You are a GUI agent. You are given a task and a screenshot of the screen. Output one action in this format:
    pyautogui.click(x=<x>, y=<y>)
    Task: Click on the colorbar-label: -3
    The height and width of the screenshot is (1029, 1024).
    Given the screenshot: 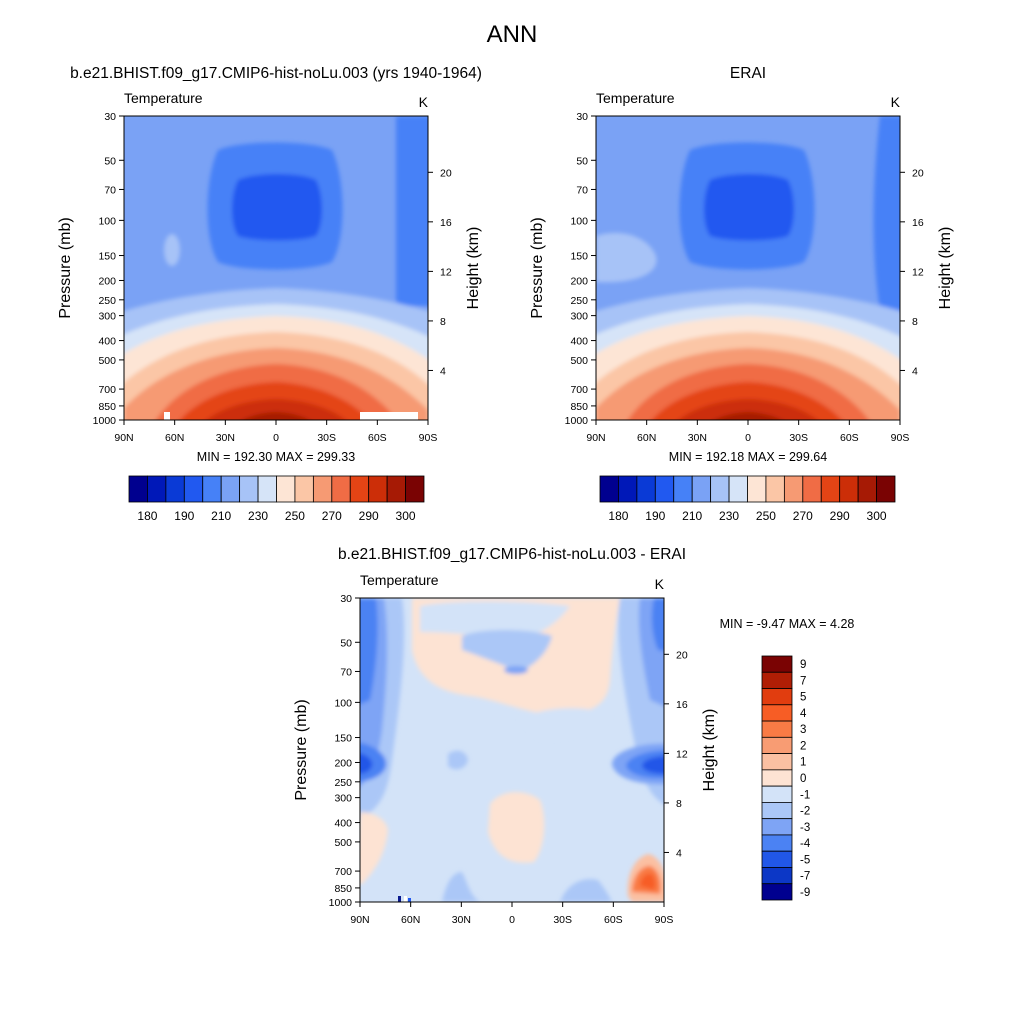 What is the action you would take?
    pyautogui.click(x=805, y=828)
    